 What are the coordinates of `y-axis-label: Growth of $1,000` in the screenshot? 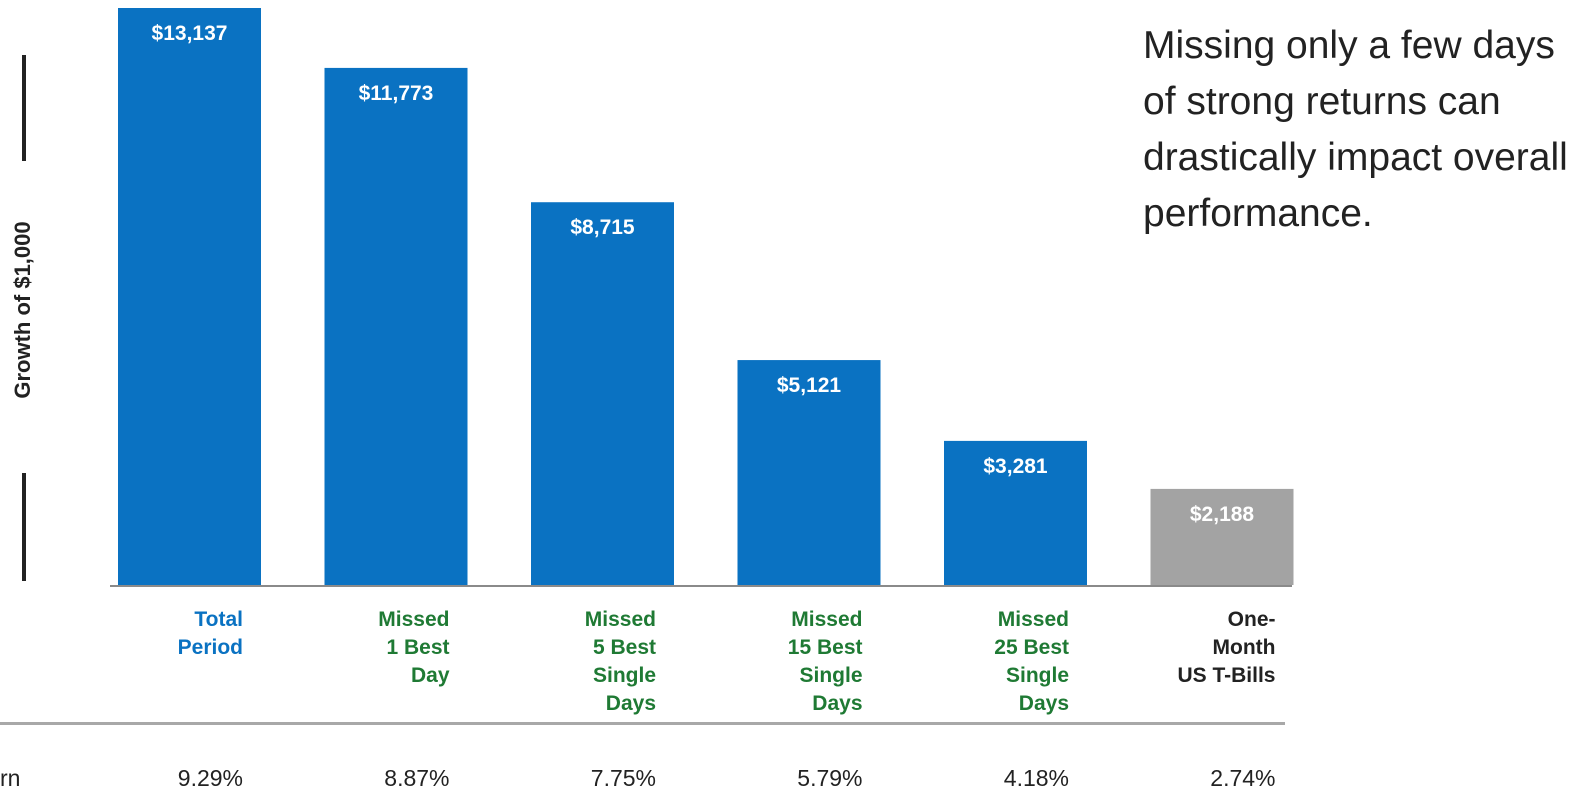 It's located at (22, 310).